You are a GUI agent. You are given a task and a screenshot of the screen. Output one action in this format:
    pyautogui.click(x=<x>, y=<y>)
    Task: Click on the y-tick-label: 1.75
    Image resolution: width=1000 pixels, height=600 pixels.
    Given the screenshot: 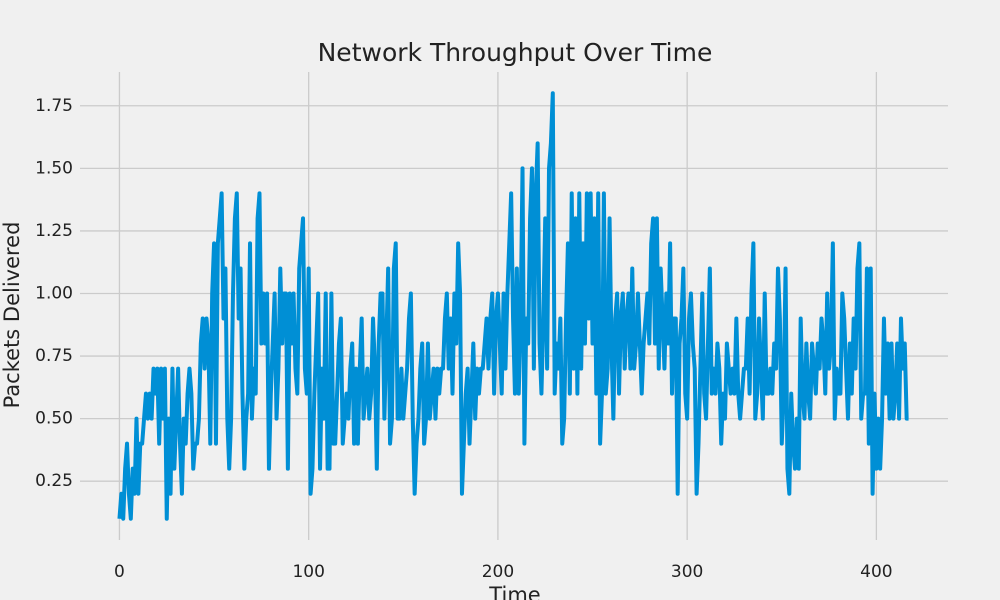 What is the action you would take?
    pyautogui.click(x=54, y=106)
    